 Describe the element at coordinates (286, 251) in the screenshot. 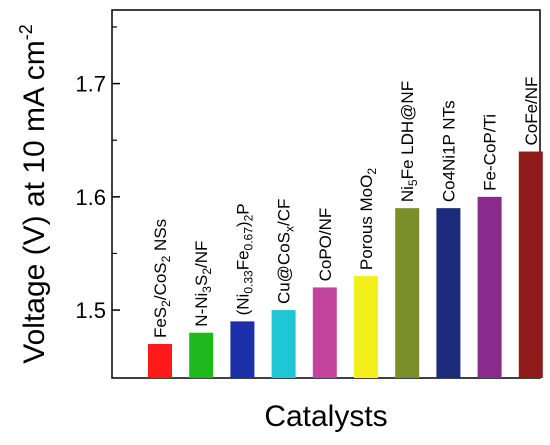

I see `bar-label: Cu@CoSx/CF` at that location.